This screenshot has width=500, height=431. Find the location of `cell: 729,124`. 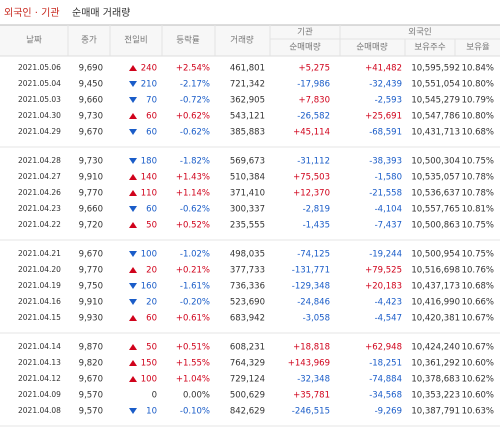

cell: 729,124 is located at coordinates (247, 380).